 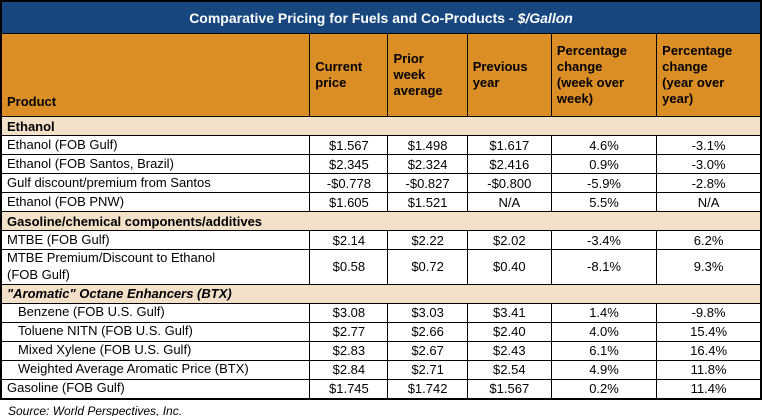 I want to click on value-cell-pct-change-yoy: -2.8%, so click(x=709, y=183).